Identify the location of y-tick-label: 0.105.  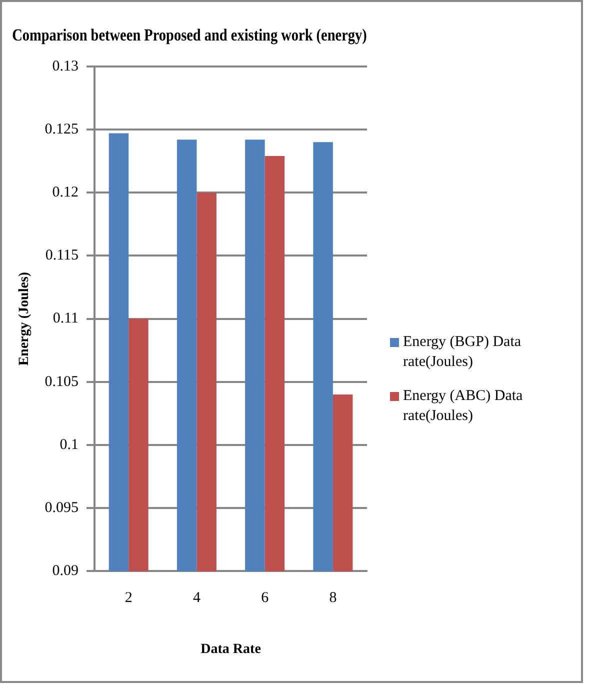
(61, 382).